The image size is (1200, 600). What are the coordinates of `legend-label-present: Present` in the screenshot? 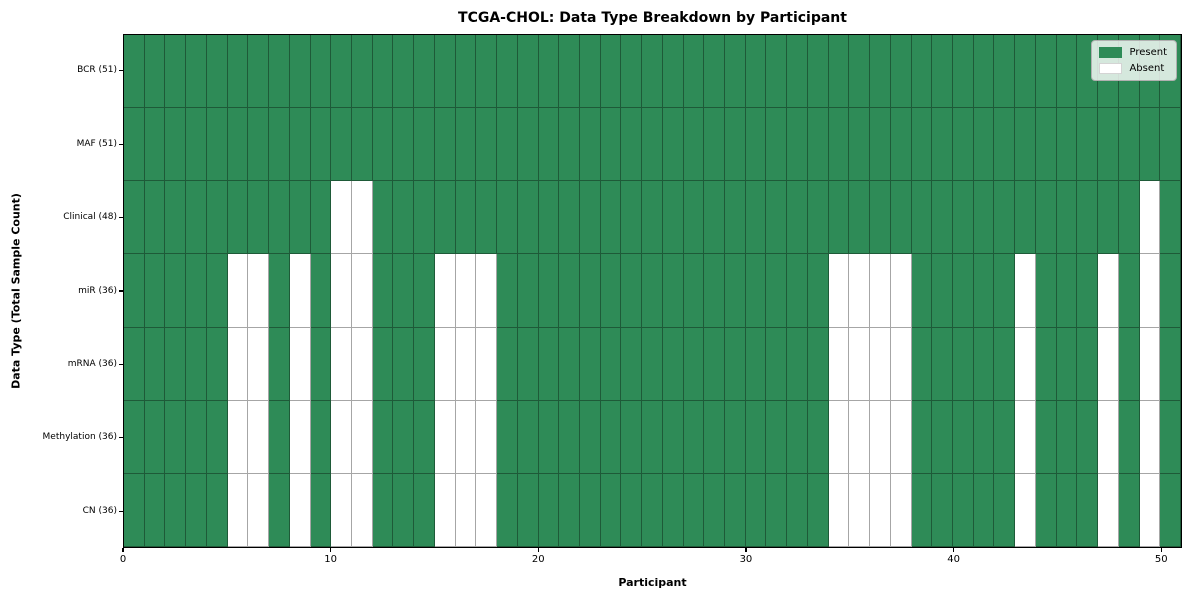 It's located at (1148, 52).